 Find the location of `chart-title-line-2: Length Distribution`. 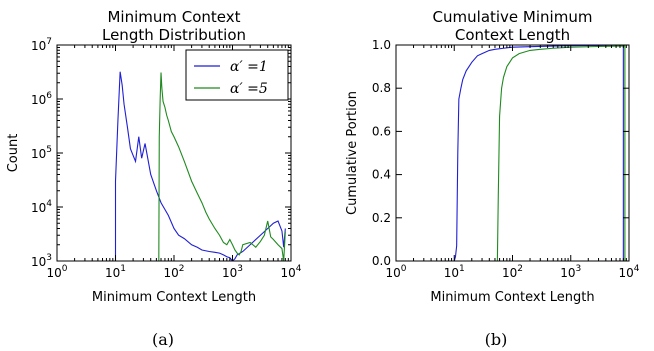

chart-title-line-2: Length Distribution is located at coordinates (174, 35).